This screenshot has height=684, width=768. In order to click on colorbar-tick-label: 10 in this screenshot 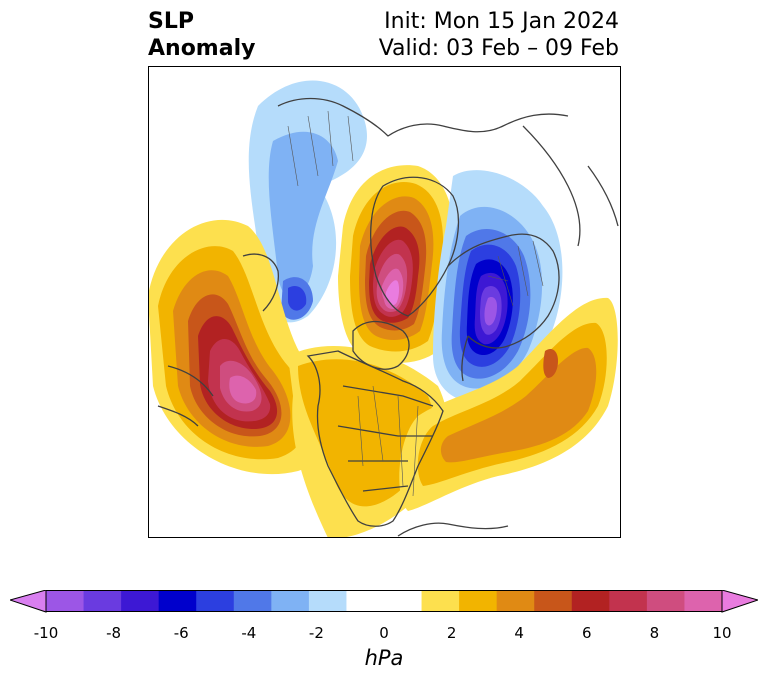, I will do `click(722, 633)`.